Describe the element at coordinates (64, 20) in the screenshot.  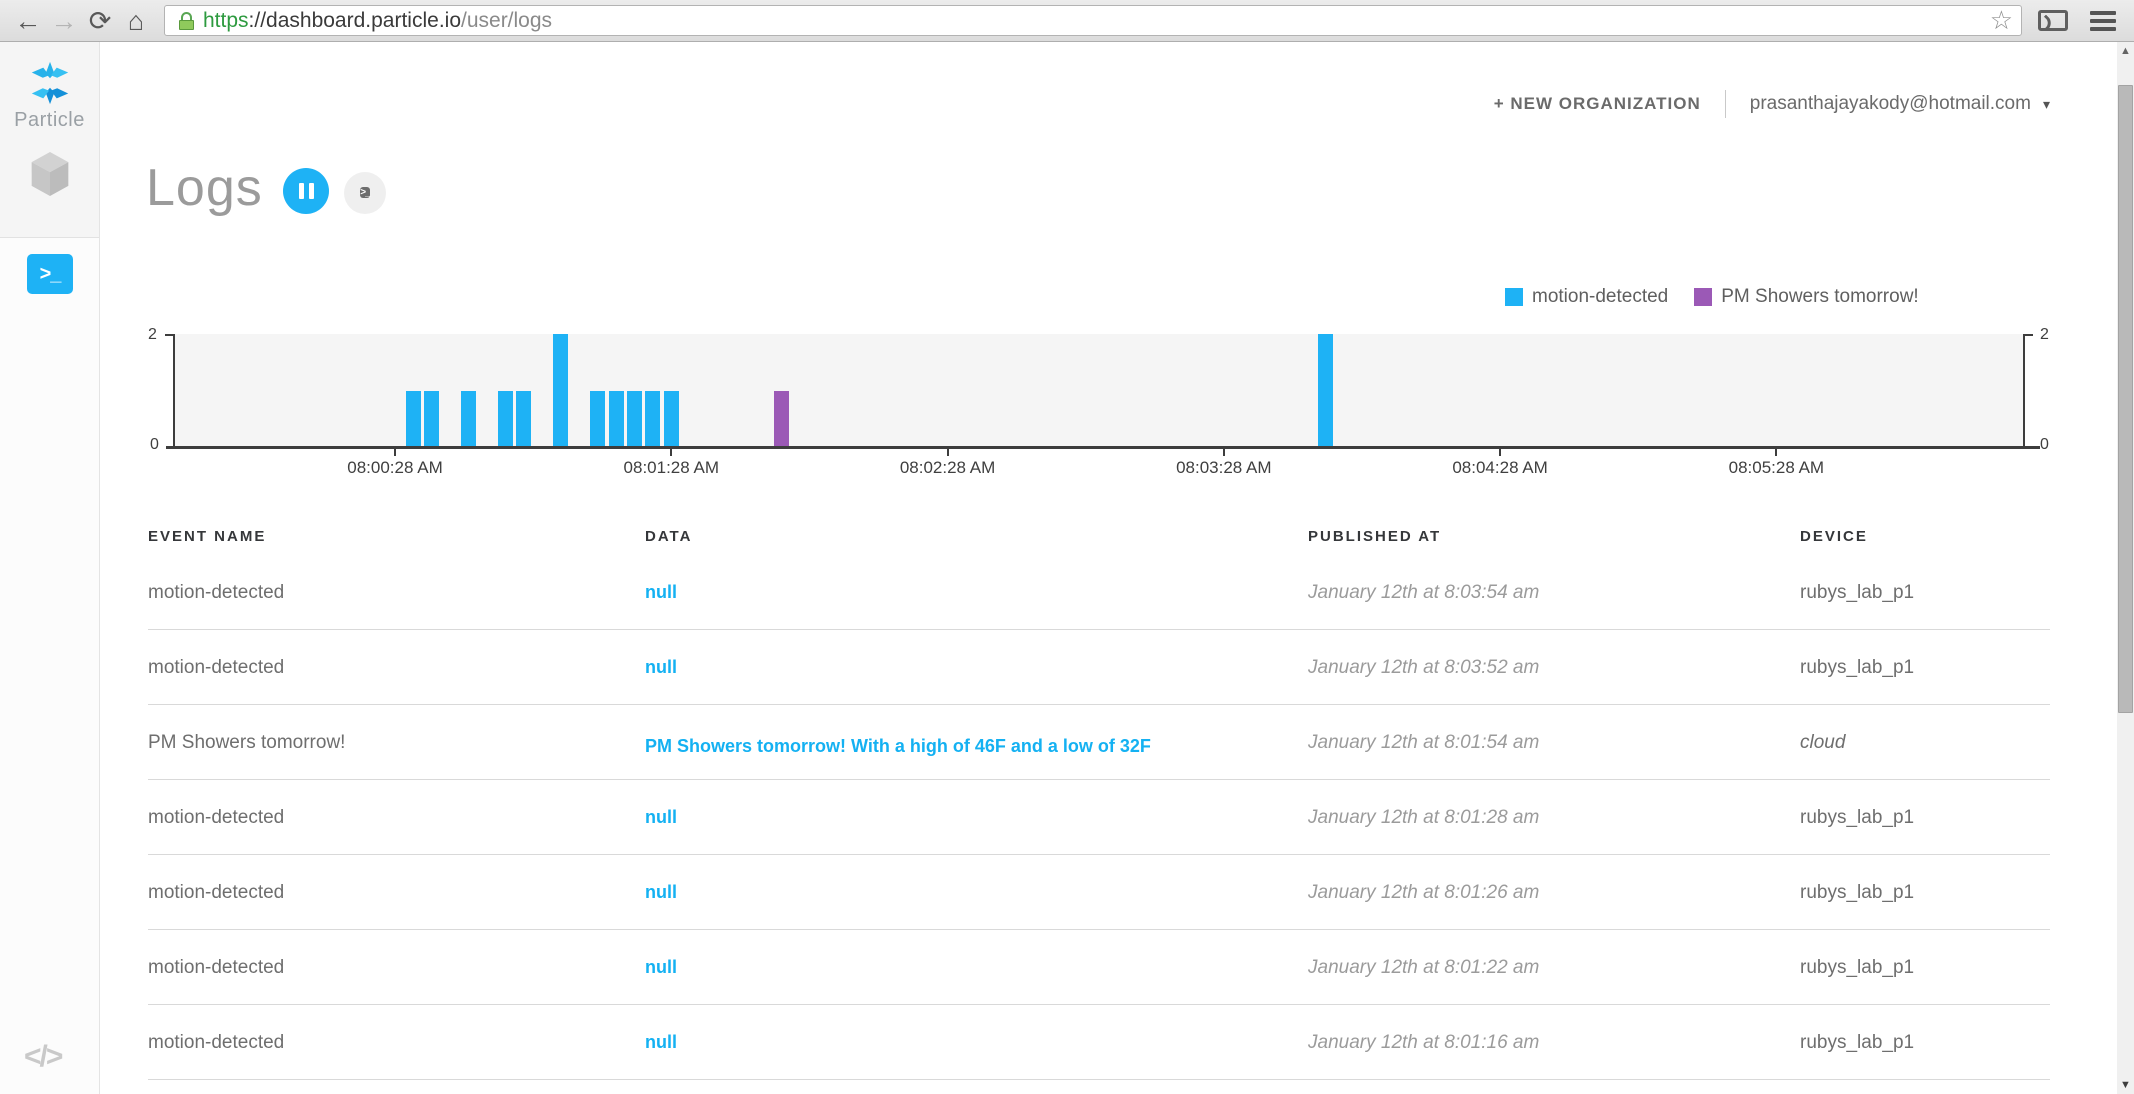
I see `forward-icon: →` at that location.